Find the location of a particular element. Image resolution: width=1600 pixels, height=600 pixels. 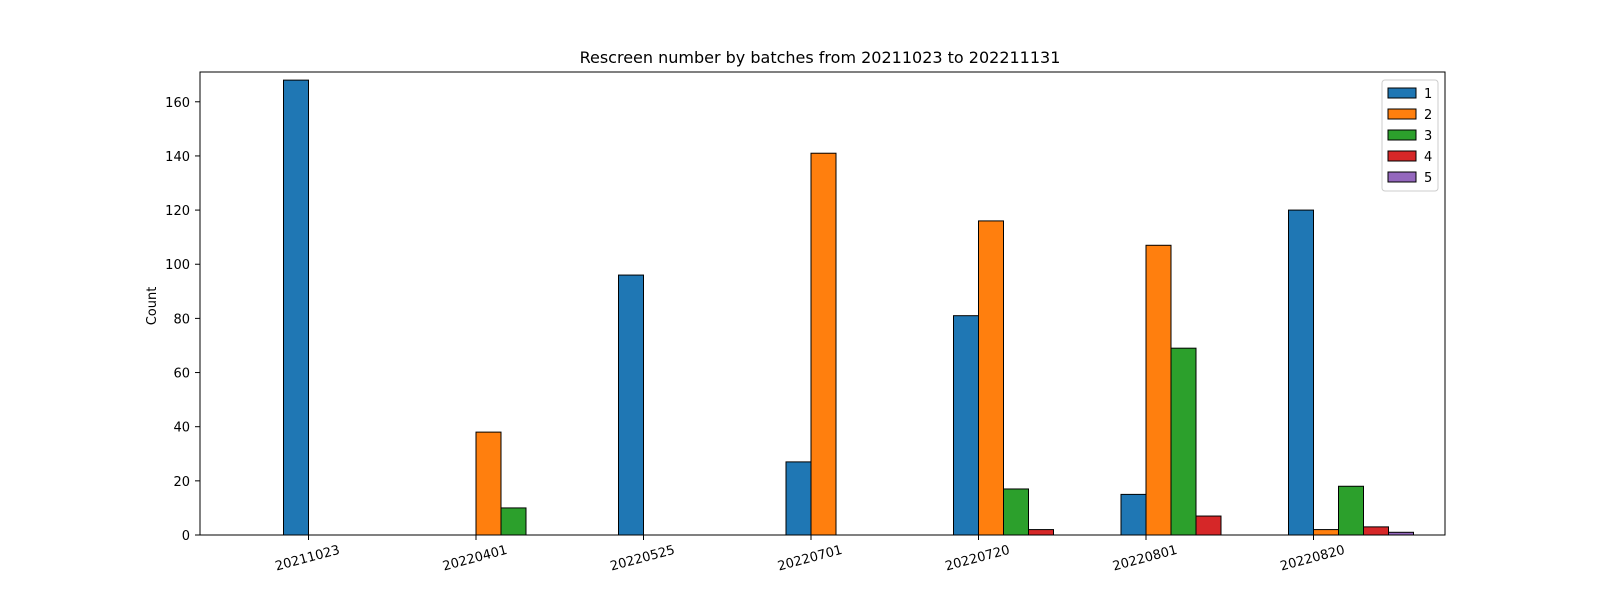

x-tick-label: 20220820 is located at coordinates (1313, 559).